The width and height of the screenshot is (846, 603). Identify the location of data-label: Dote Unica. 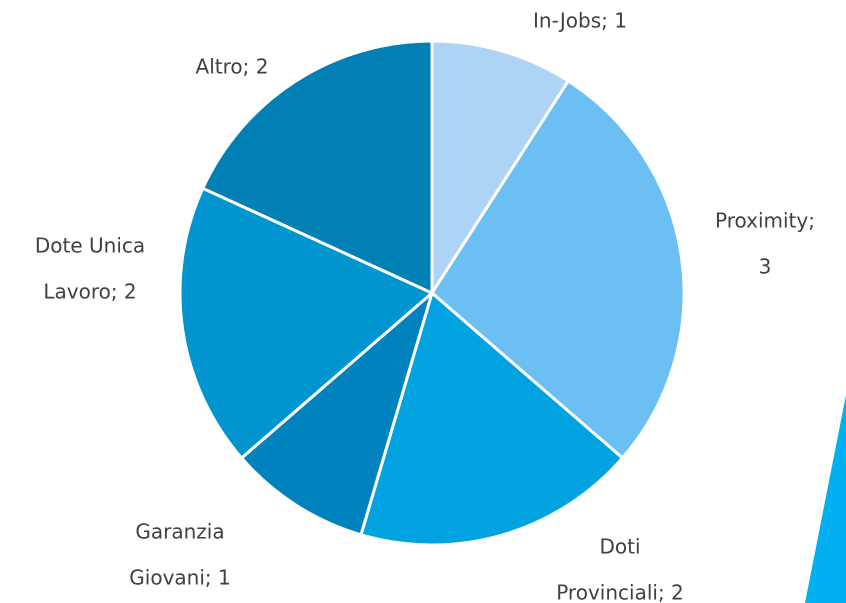
(90, 246).